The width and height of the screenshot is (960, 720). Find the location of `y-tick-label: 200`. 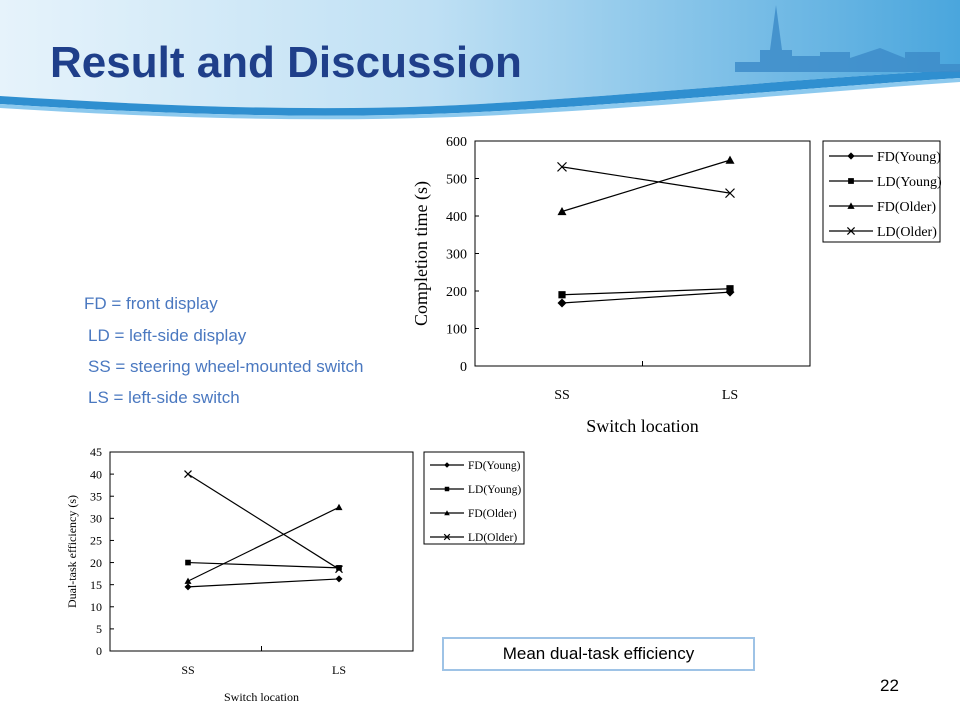

y-tick-label: 200 is located at coordinates (456, 292).